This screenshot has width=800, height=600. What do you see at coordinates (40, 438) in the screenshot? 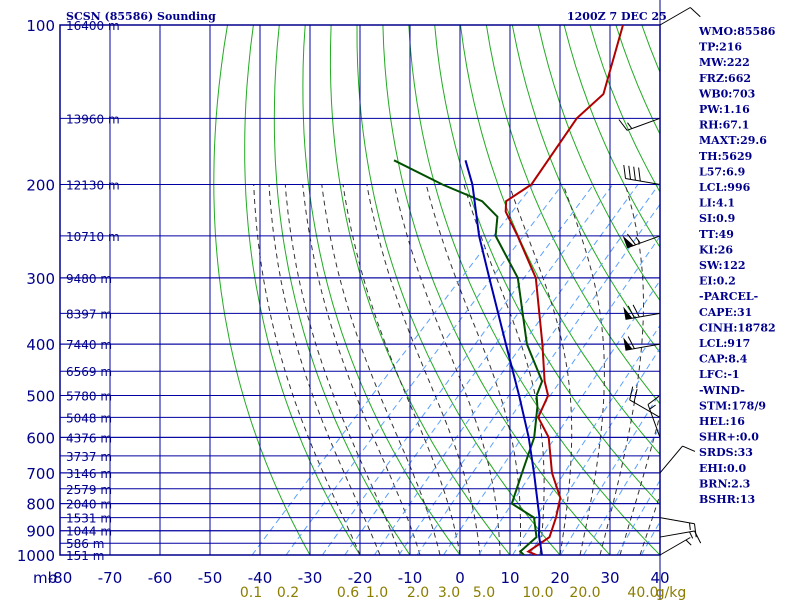
I see `pressure-tick-label: 600` at bounding box center [40, 438].